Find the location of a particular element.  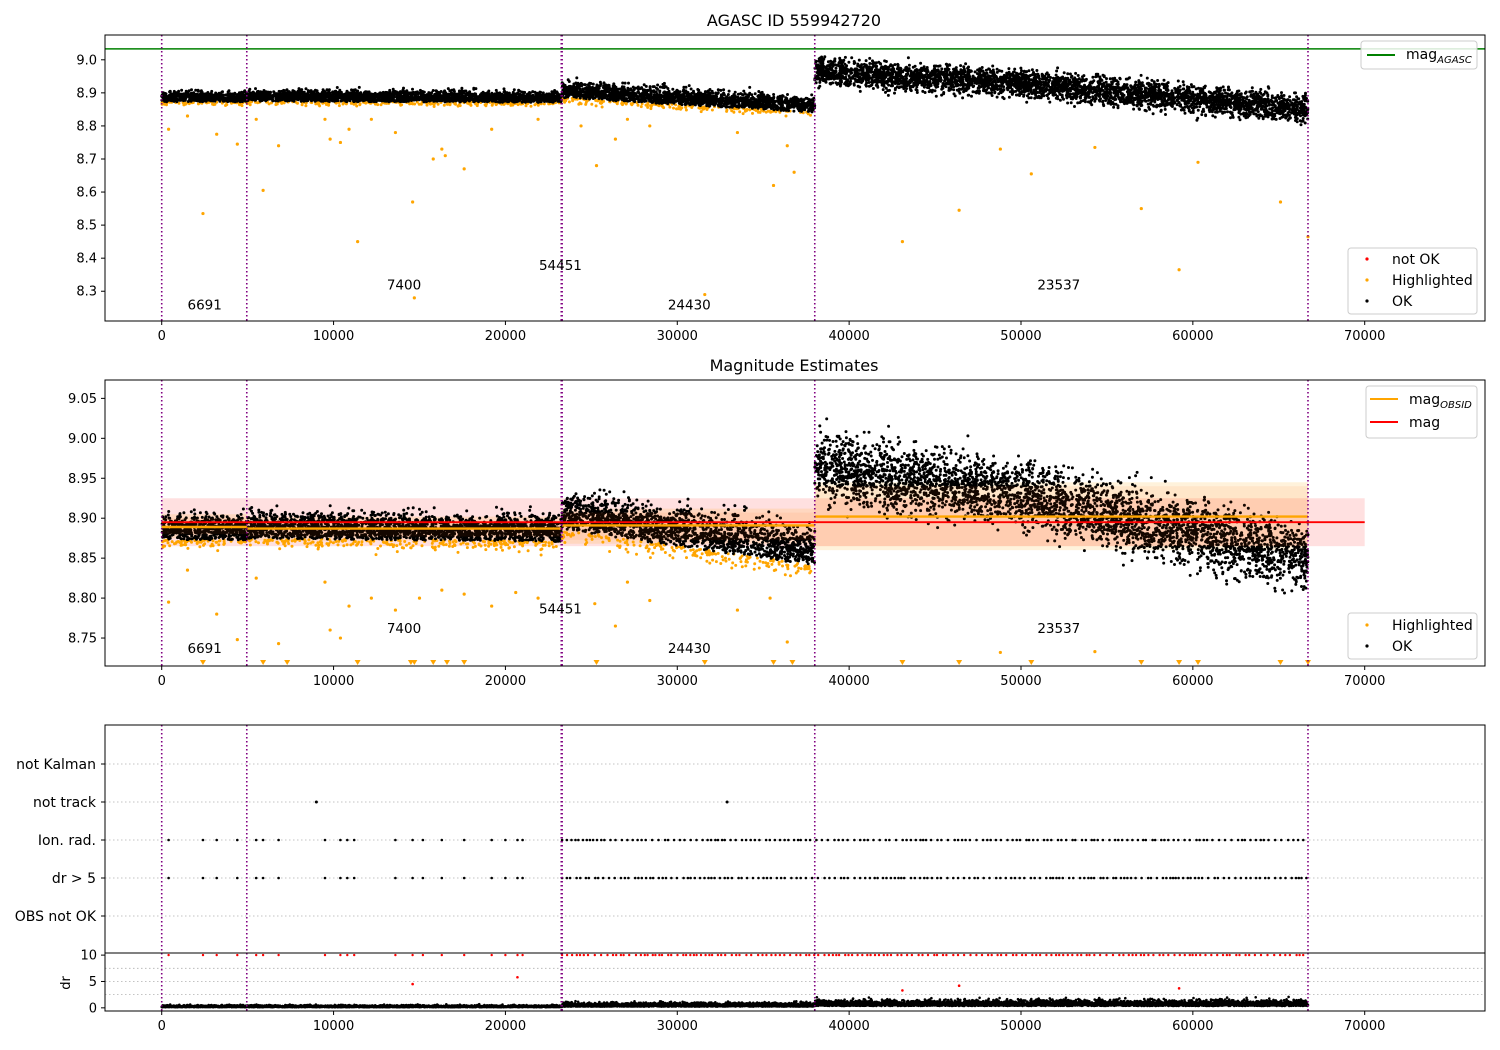

panel4-frame is located at coordinates (795, 982).